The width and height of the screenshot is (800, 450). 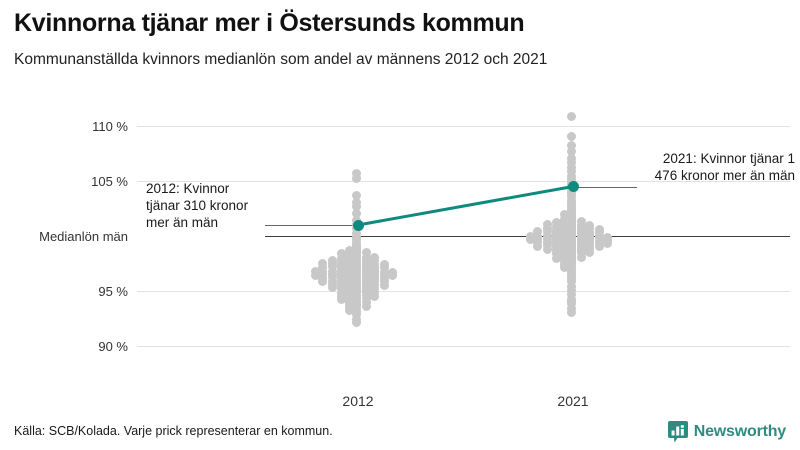 What do you see at coordinates (83, 236) in the screenshot?
I see `y-axis-tick-label: Medianlön män` at bounding box center [83, 236].